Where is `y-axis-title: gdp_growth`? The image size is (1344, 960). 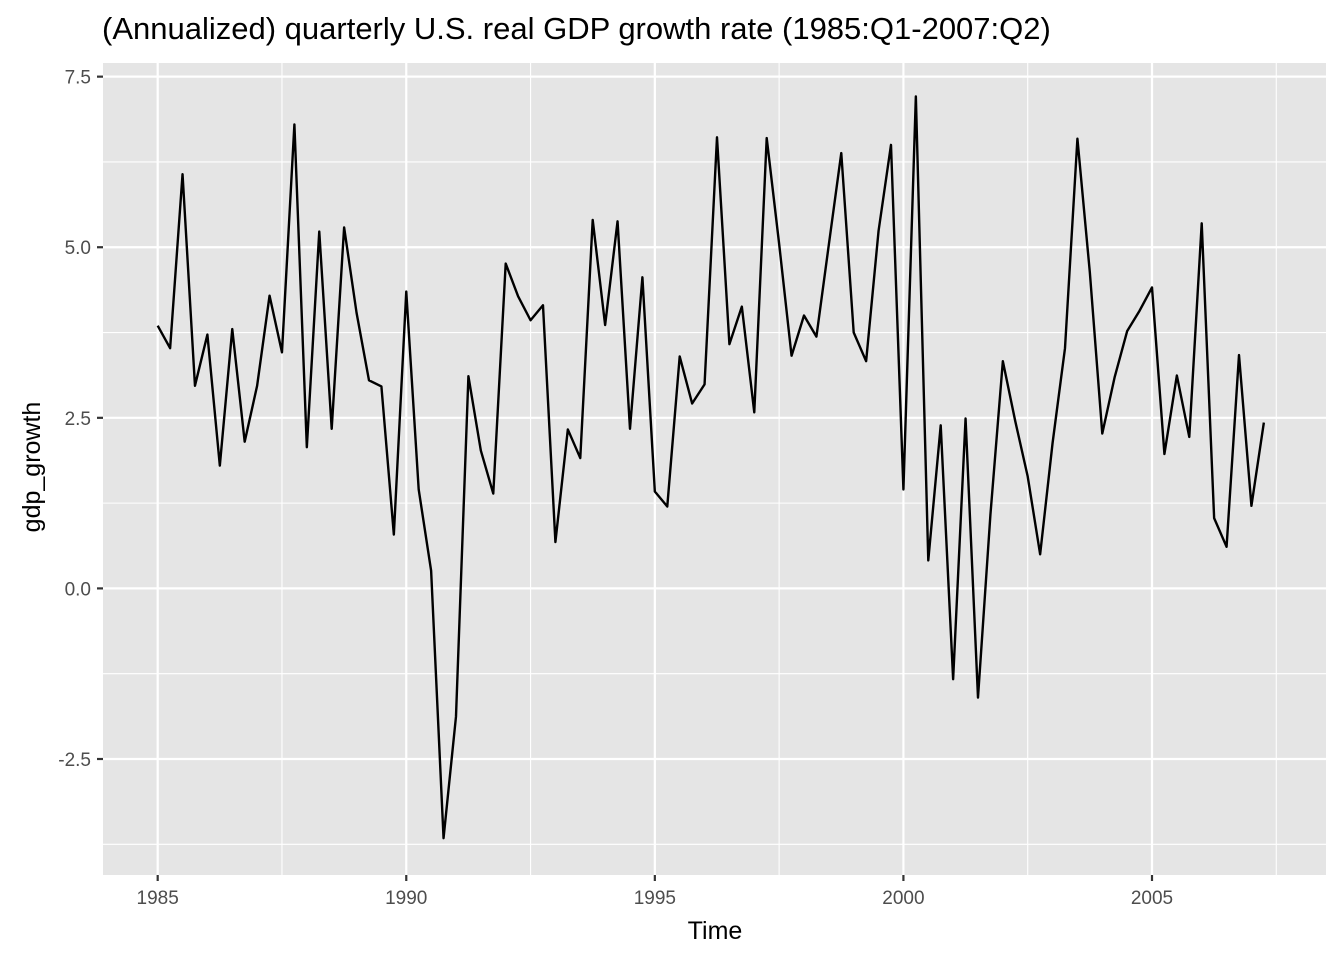
y-axis-title: gdp_growth is located at coordinates (32, 467).